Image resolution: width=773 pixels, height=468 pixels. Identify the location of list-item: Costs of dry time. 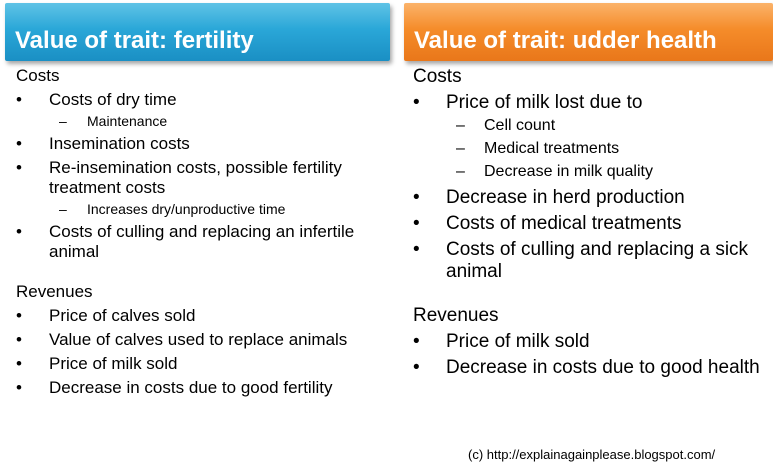
(201, 100).